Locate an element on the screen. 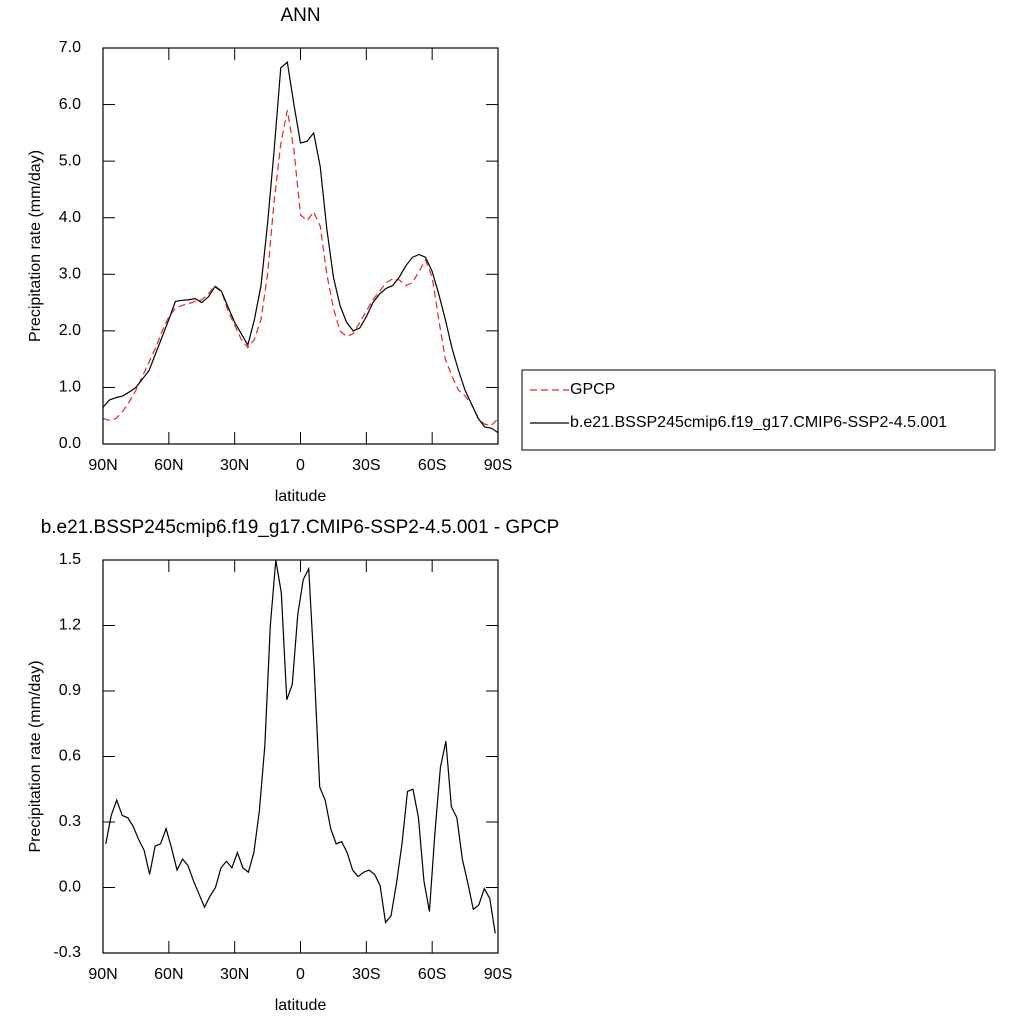  y-tick-label: 0.3 is located at coordinates (70, 821).